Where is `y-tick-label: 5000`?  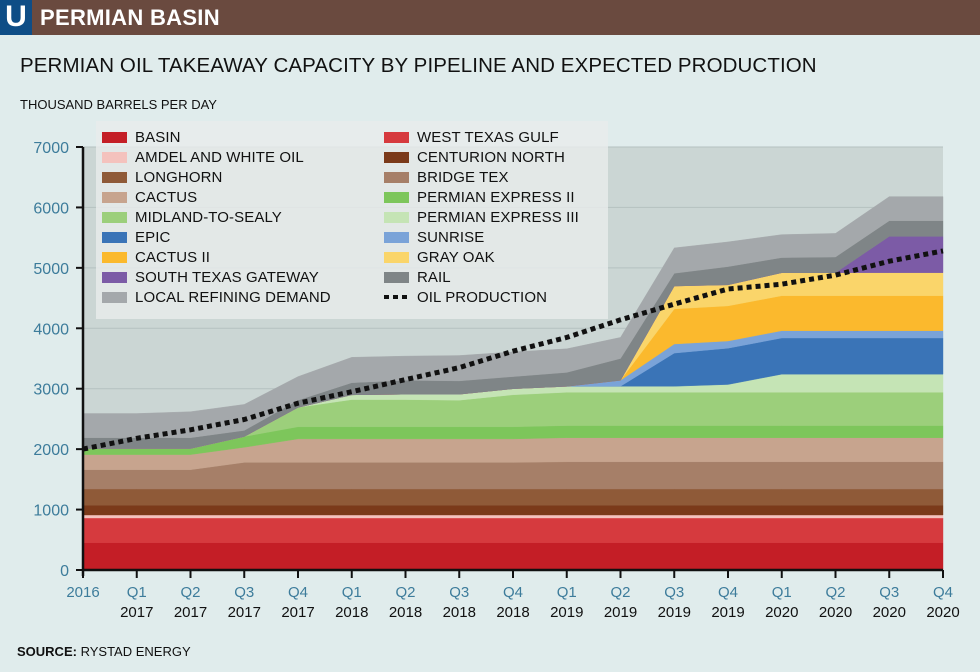 y-tick-label: 5000 is located at coordinates (51, 269).